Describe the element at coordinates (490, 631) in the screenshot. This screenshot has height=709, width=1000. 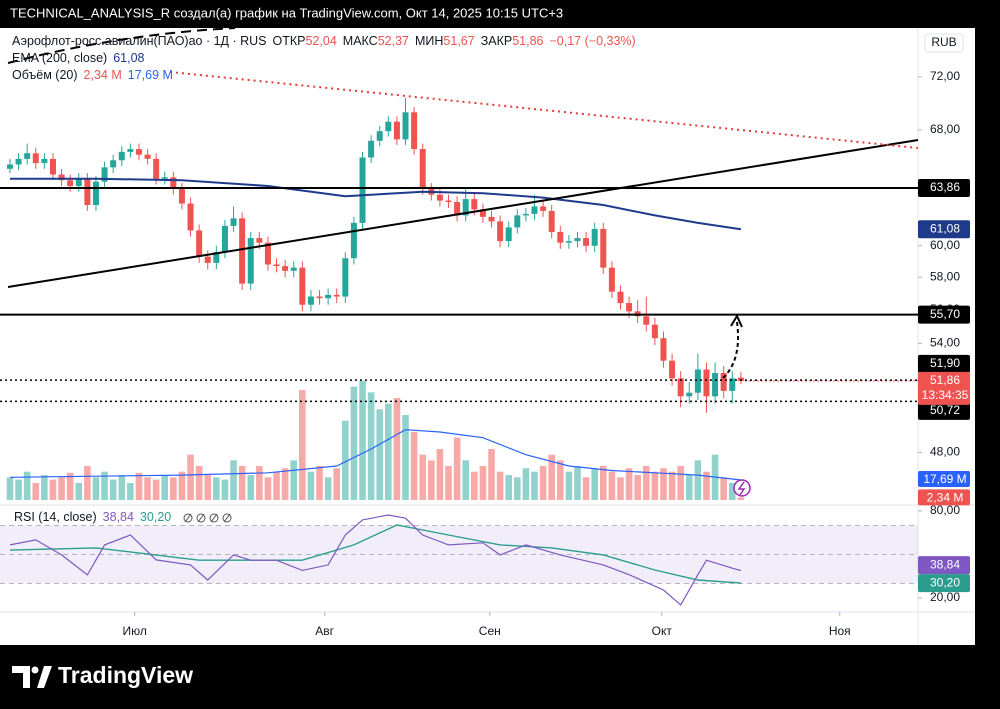
I see `x-tick-label: Сен` at that location.